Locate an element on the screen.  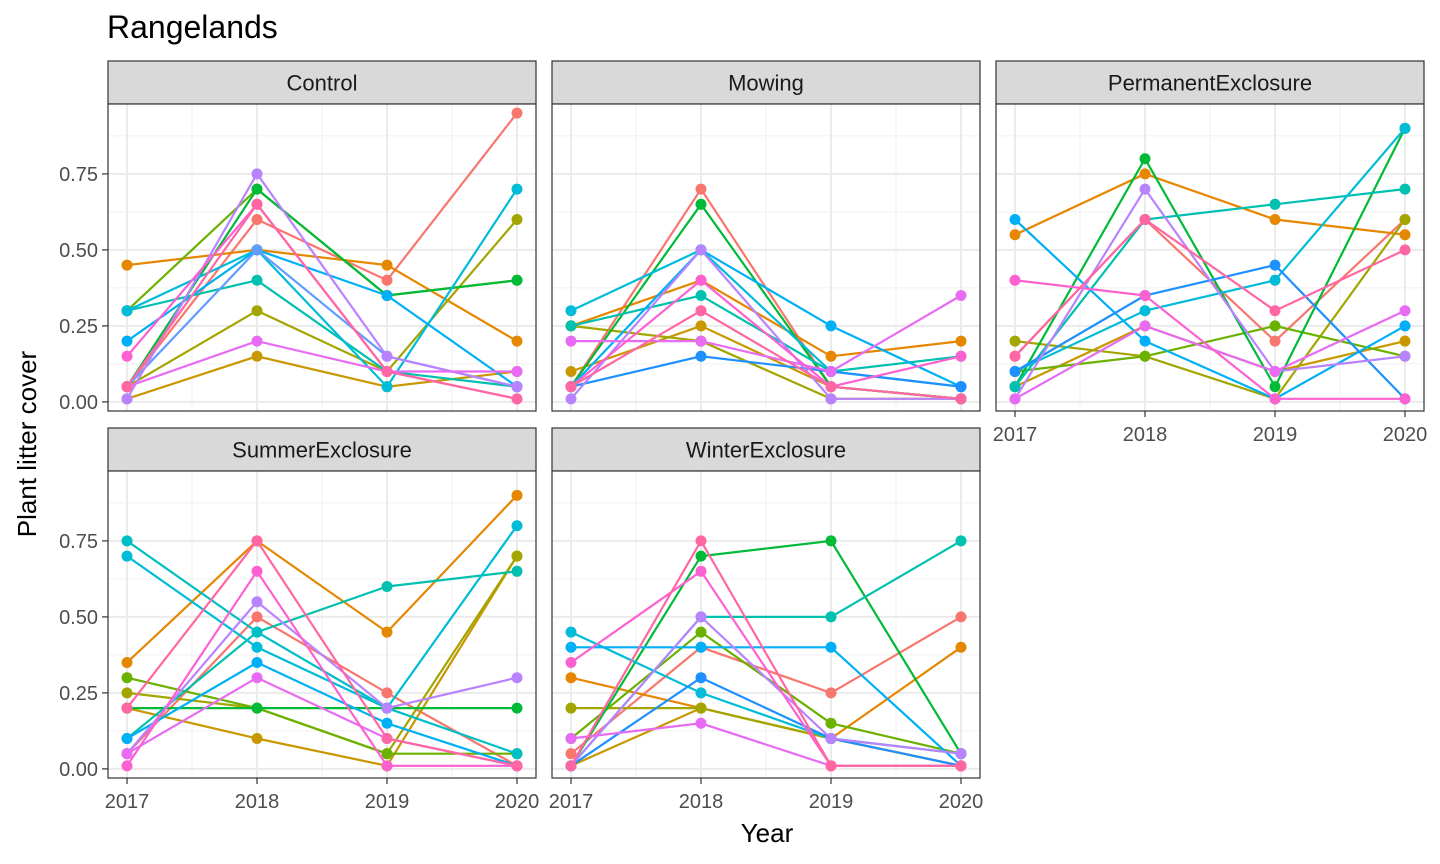
facet-label: Control is located at coordinates (322, 83).